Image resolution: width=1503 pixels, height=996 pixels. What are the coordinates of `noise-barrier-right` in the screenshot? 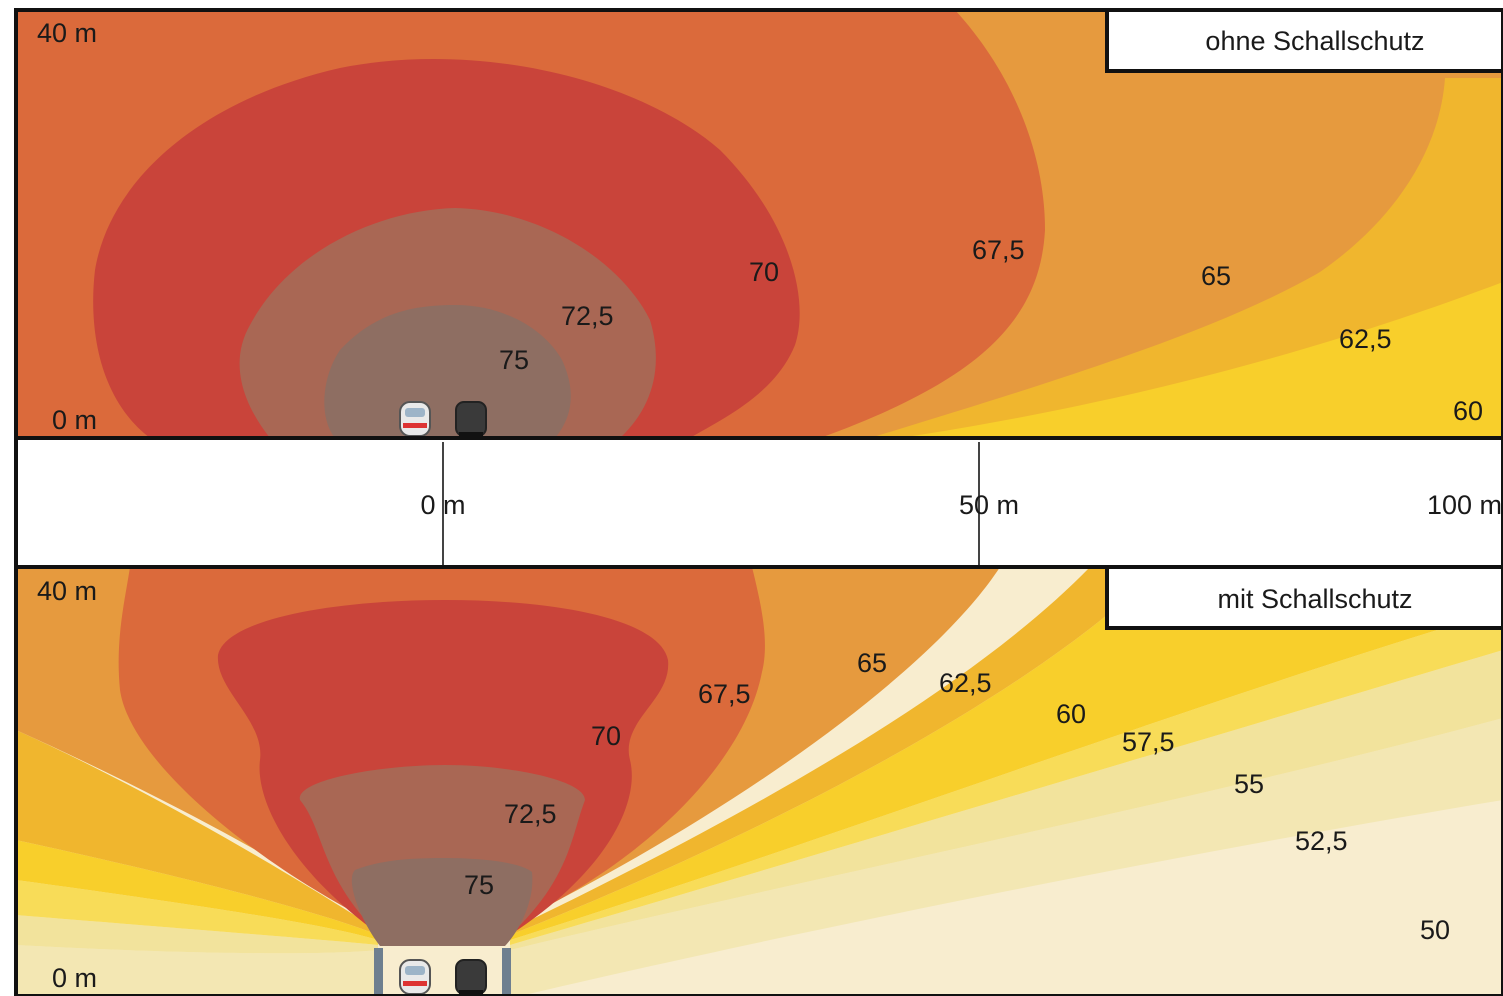 It's located at (506, 972).